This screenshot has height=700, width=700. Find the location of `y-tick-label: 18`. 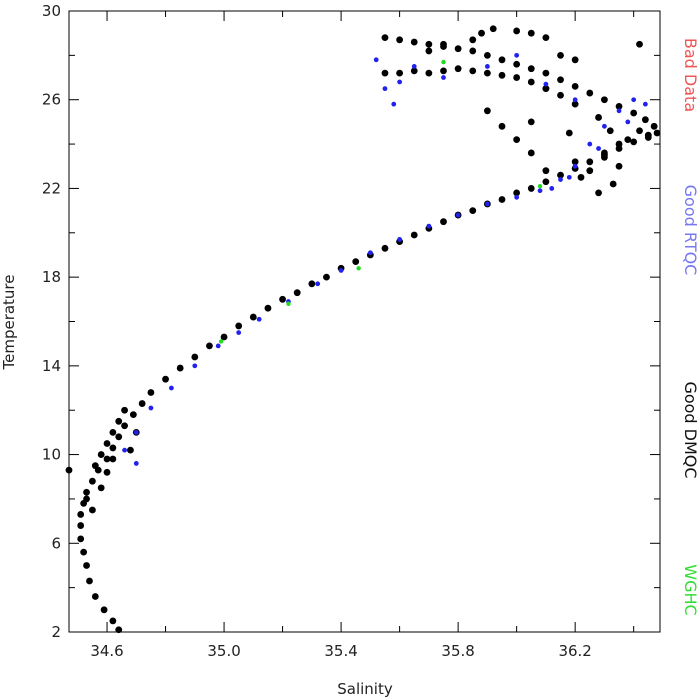

y-tick-label: 18 is located at coordinates (51, 277).